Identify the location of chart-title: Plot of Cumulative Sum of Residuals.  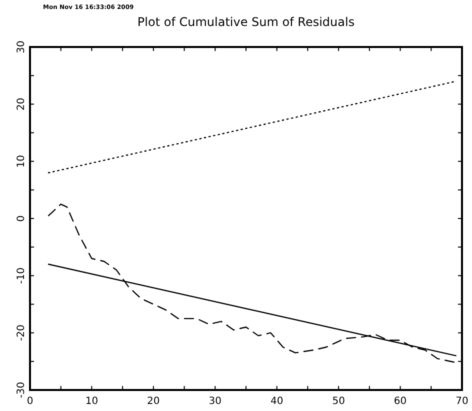
(246, 22).